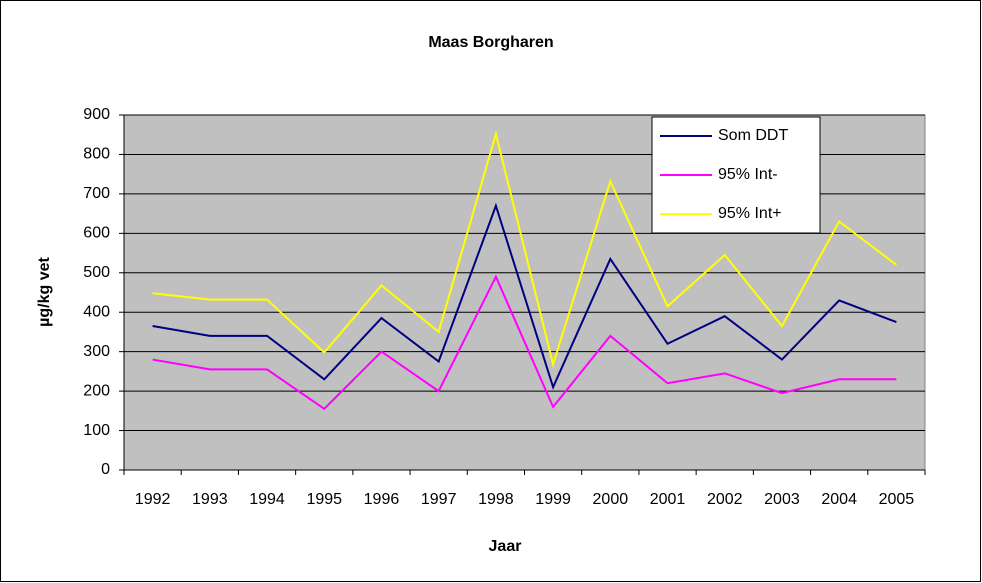 The width and height of the screenshot is (982, 583). Describe the element at coordinates (782, 499) in the screenshot. I see `x-tick-label: 2003` at that location.